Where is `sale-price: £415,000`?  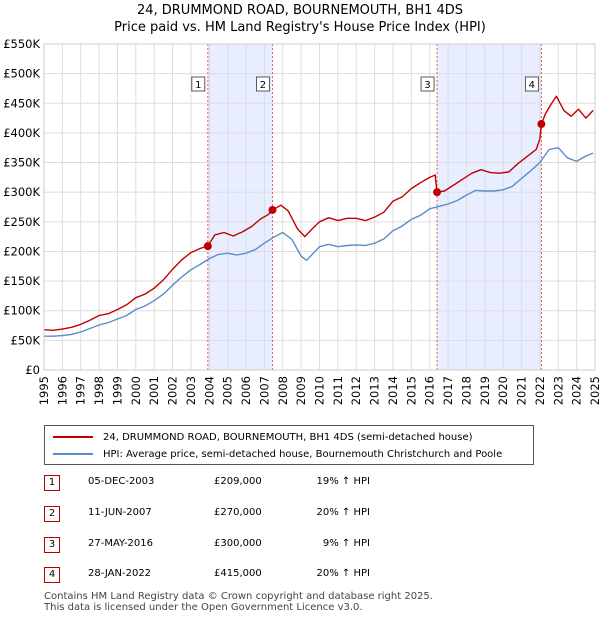
sale-price: £415,000 is located at coordinates (238, 573).